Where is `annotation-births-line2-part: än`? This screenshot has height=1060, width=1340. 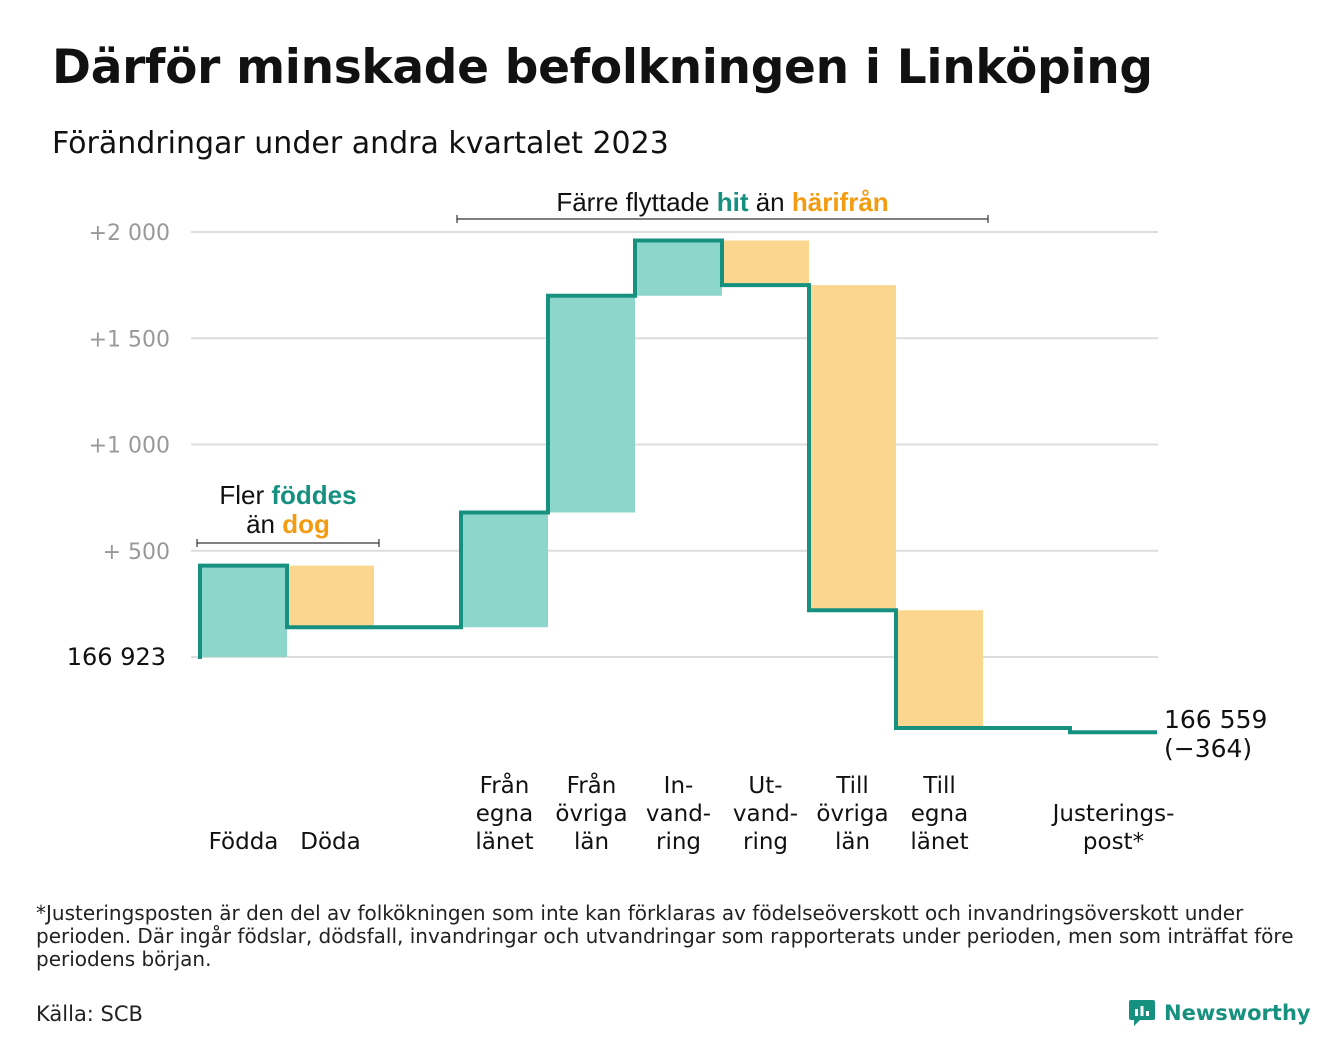 annotation-births-line2-part: än is located at coordinates (264, 524).